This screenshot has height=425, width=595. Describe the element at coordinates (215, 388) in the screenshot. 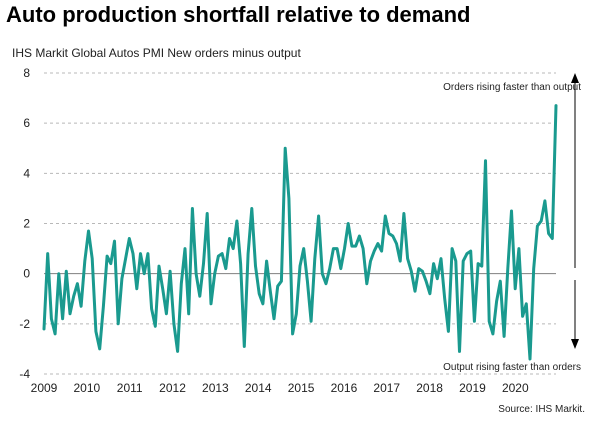

I see `x-tick-label: 2013` at that location.